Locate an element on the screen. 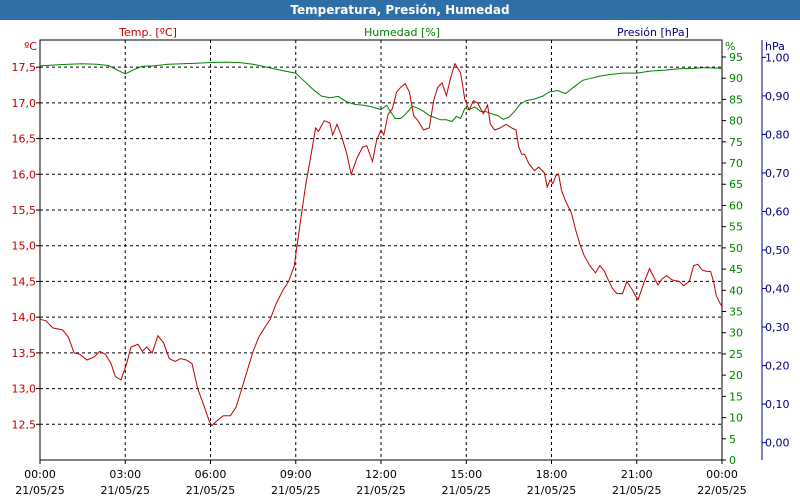 The width and height of the screenshot is (800, 500). pressure-tick-label: 0,90 is located at coordinates (777, 96).